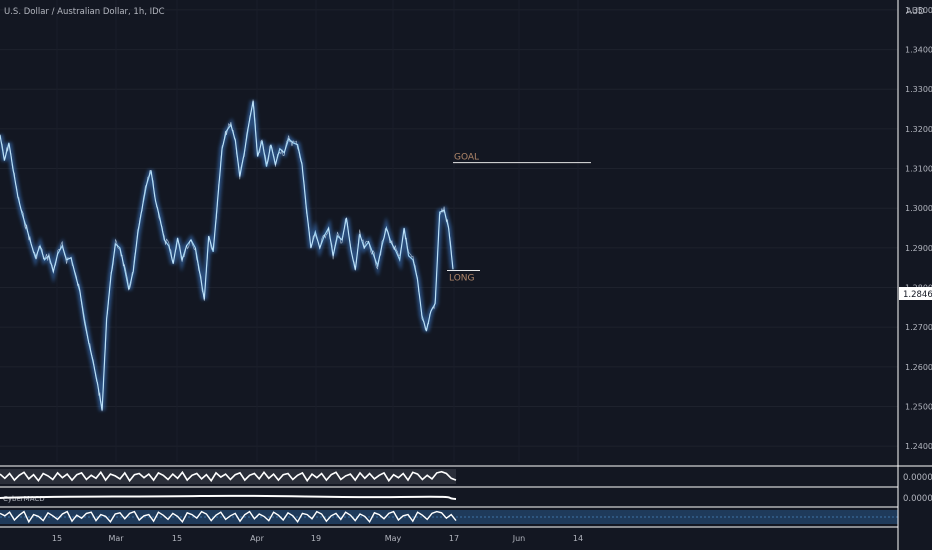  I want to click on symbol-title: U.S. Dollar / Australian Dollar, 1h, IDC, so click(84, 12).